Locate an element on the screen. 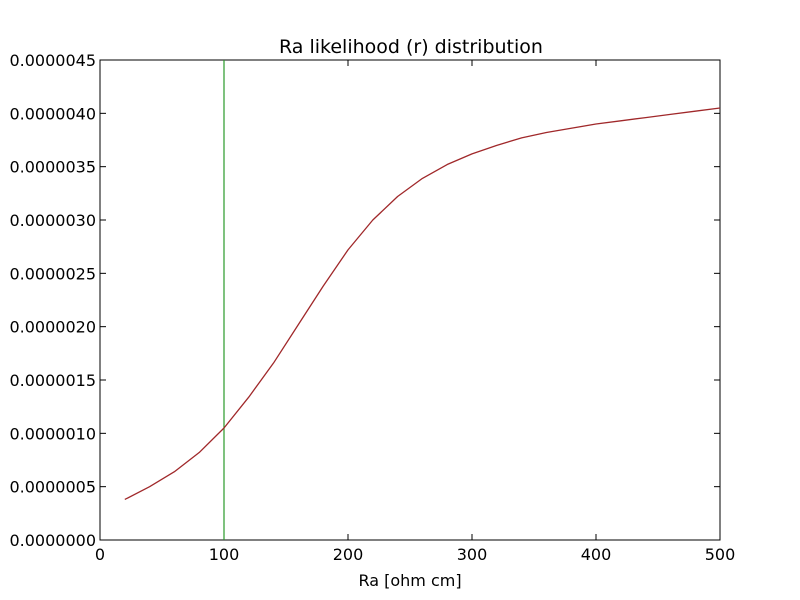 This screenshot has width=800, height=600. x-tick-label: 400 is located at coordinates (596, 554).